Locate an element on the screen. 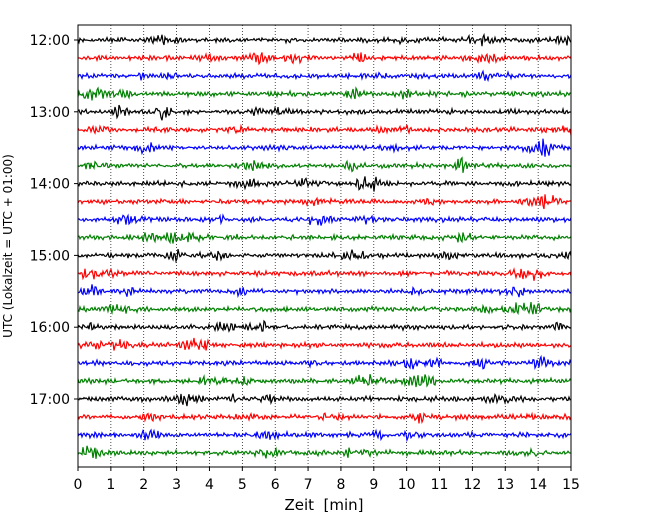 The height and width of the screenshot is (520, 650). x-axis-label: Zeit [min] is located at coordinates (323, 505).